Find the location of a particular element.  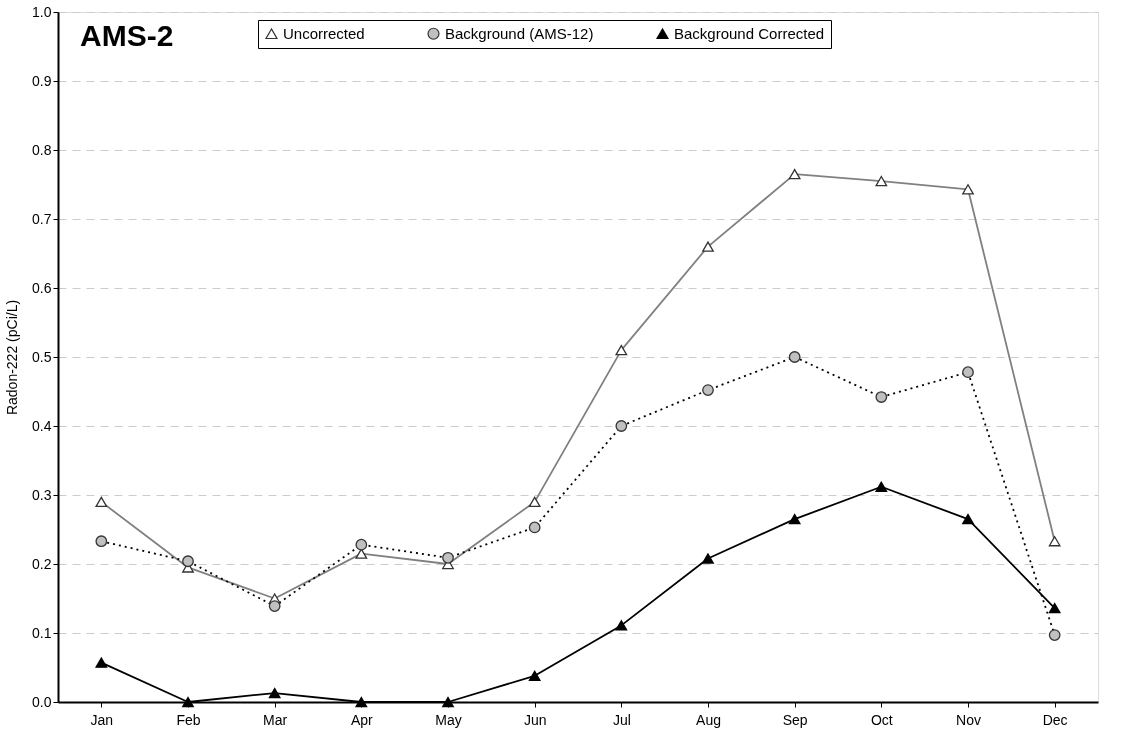

x-tick-label: Aug is located at coordinates (708, 719).